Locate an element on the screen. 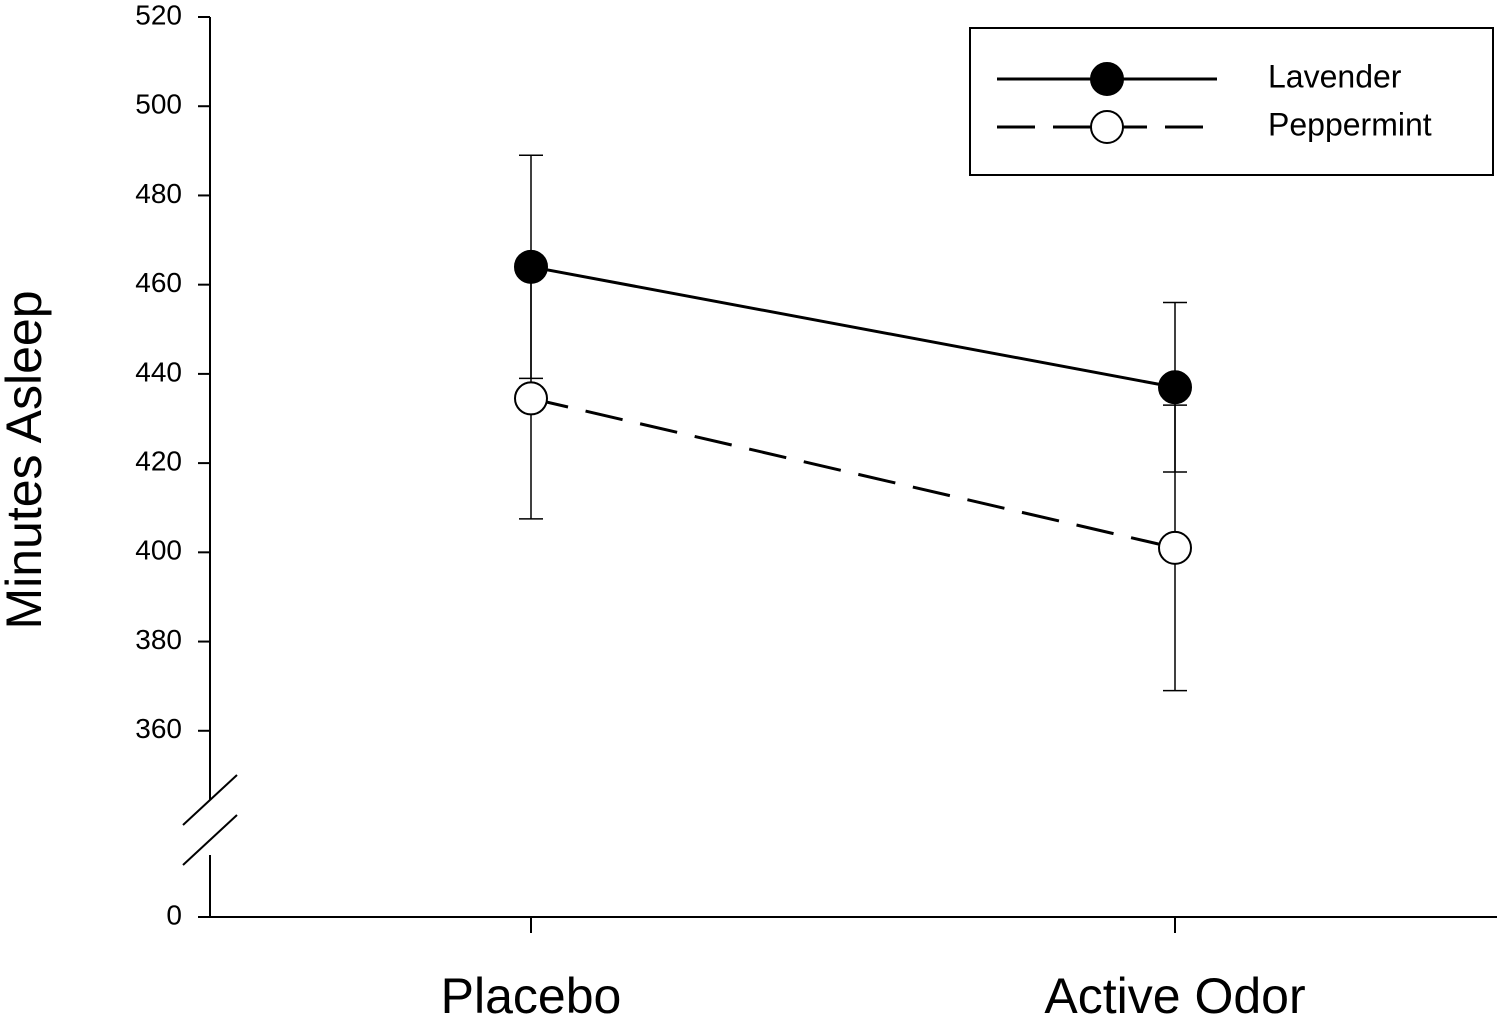 Image resolution: width=1502 pixels, height=1026 pixels. y-axis-title: Minutes Asleep is located at coordinates (26, 459).